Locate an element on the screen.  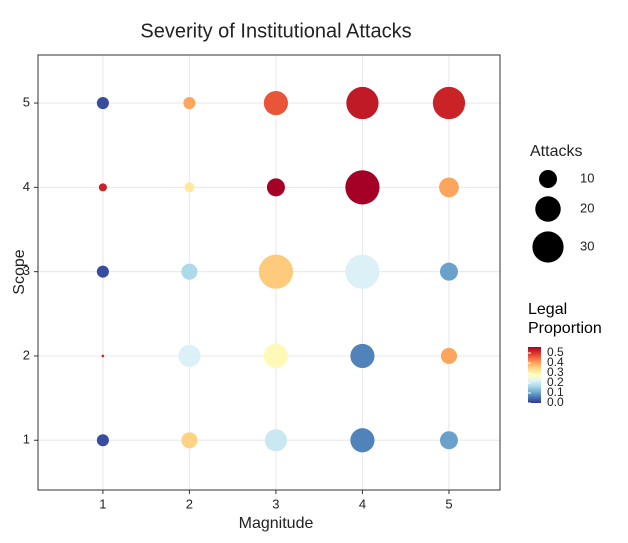
colorbar-tick-label: 0.2 is located at coordinates (555, 382).